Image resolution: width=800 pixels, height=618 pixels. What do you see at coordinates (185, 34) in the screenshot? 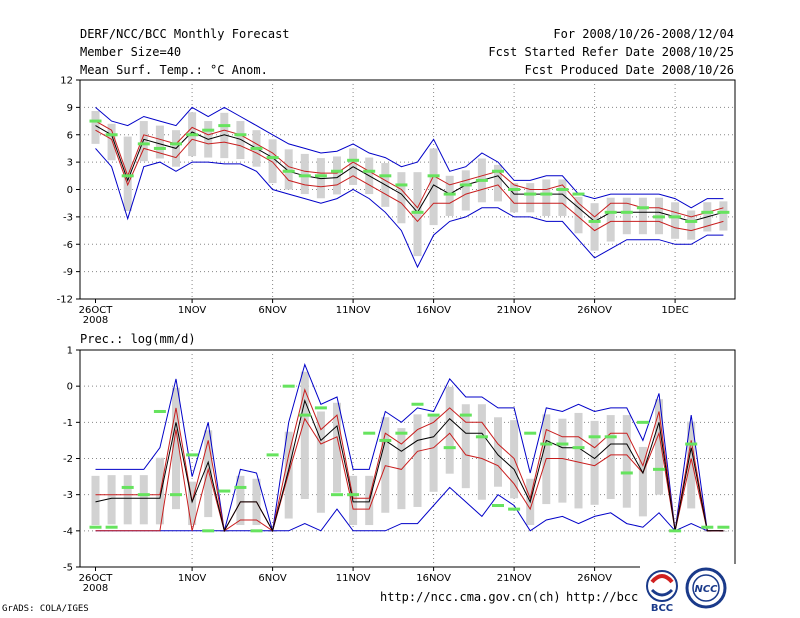
I see `forecast-title: DERF/NCC/BCC Monthly Forecast` at bounding box center [185, 34].